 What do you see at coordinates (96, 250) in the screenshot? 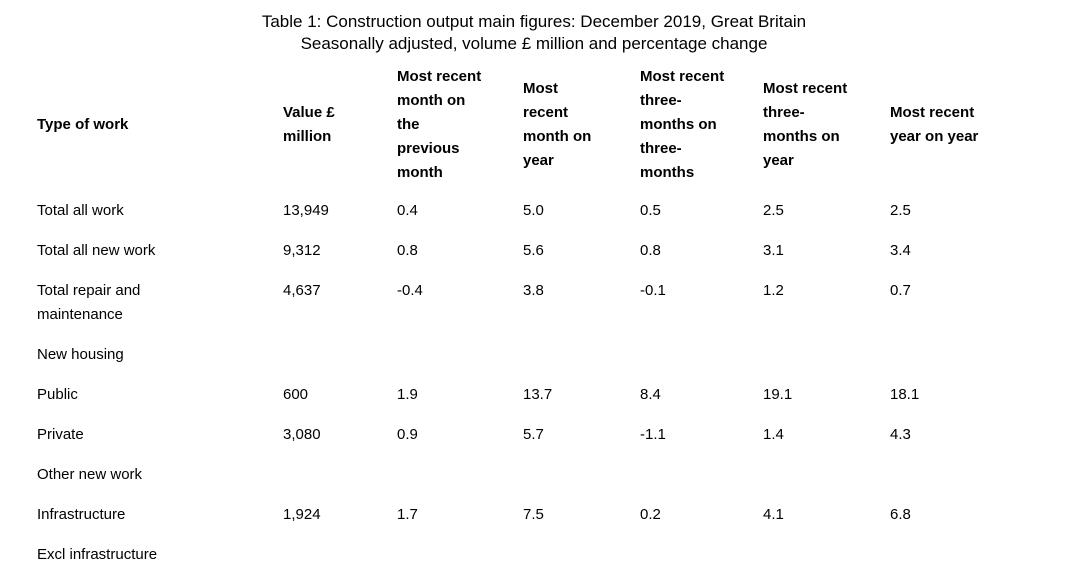
I see `row-label: Total all new work` at bounding box center [96, 250].